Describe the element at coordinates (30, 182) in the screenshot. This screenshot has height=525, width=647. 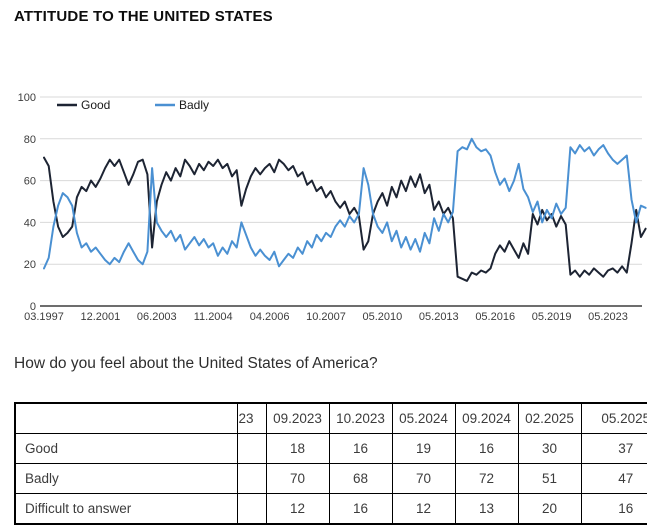
I see `y-axis-tick-label: 60` at that location.